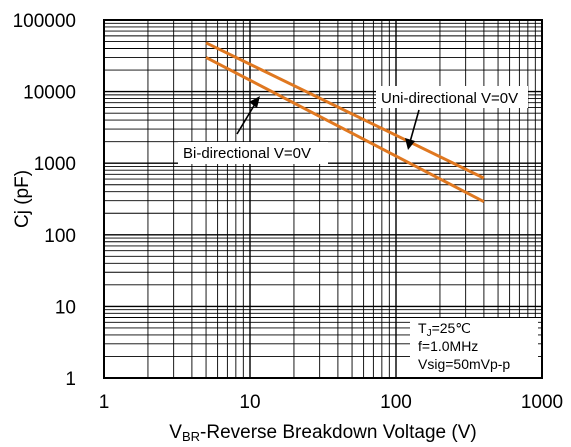 Image resolution: width=571 pixels, height=447 pixels. What do you see at coordinates (247, 153) in the screenshot?
I see `bi-directional-label: Bi-directional V=0V` at bounding box center [247, 153].